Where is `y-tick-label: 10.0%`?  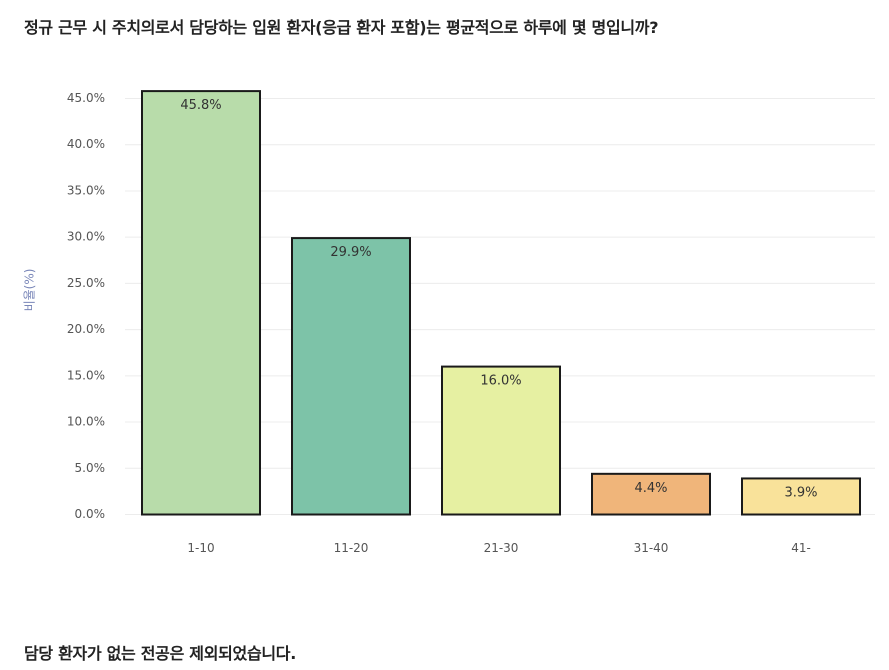 y-tick-label: 10.0% is located at coordinates (86, 422).